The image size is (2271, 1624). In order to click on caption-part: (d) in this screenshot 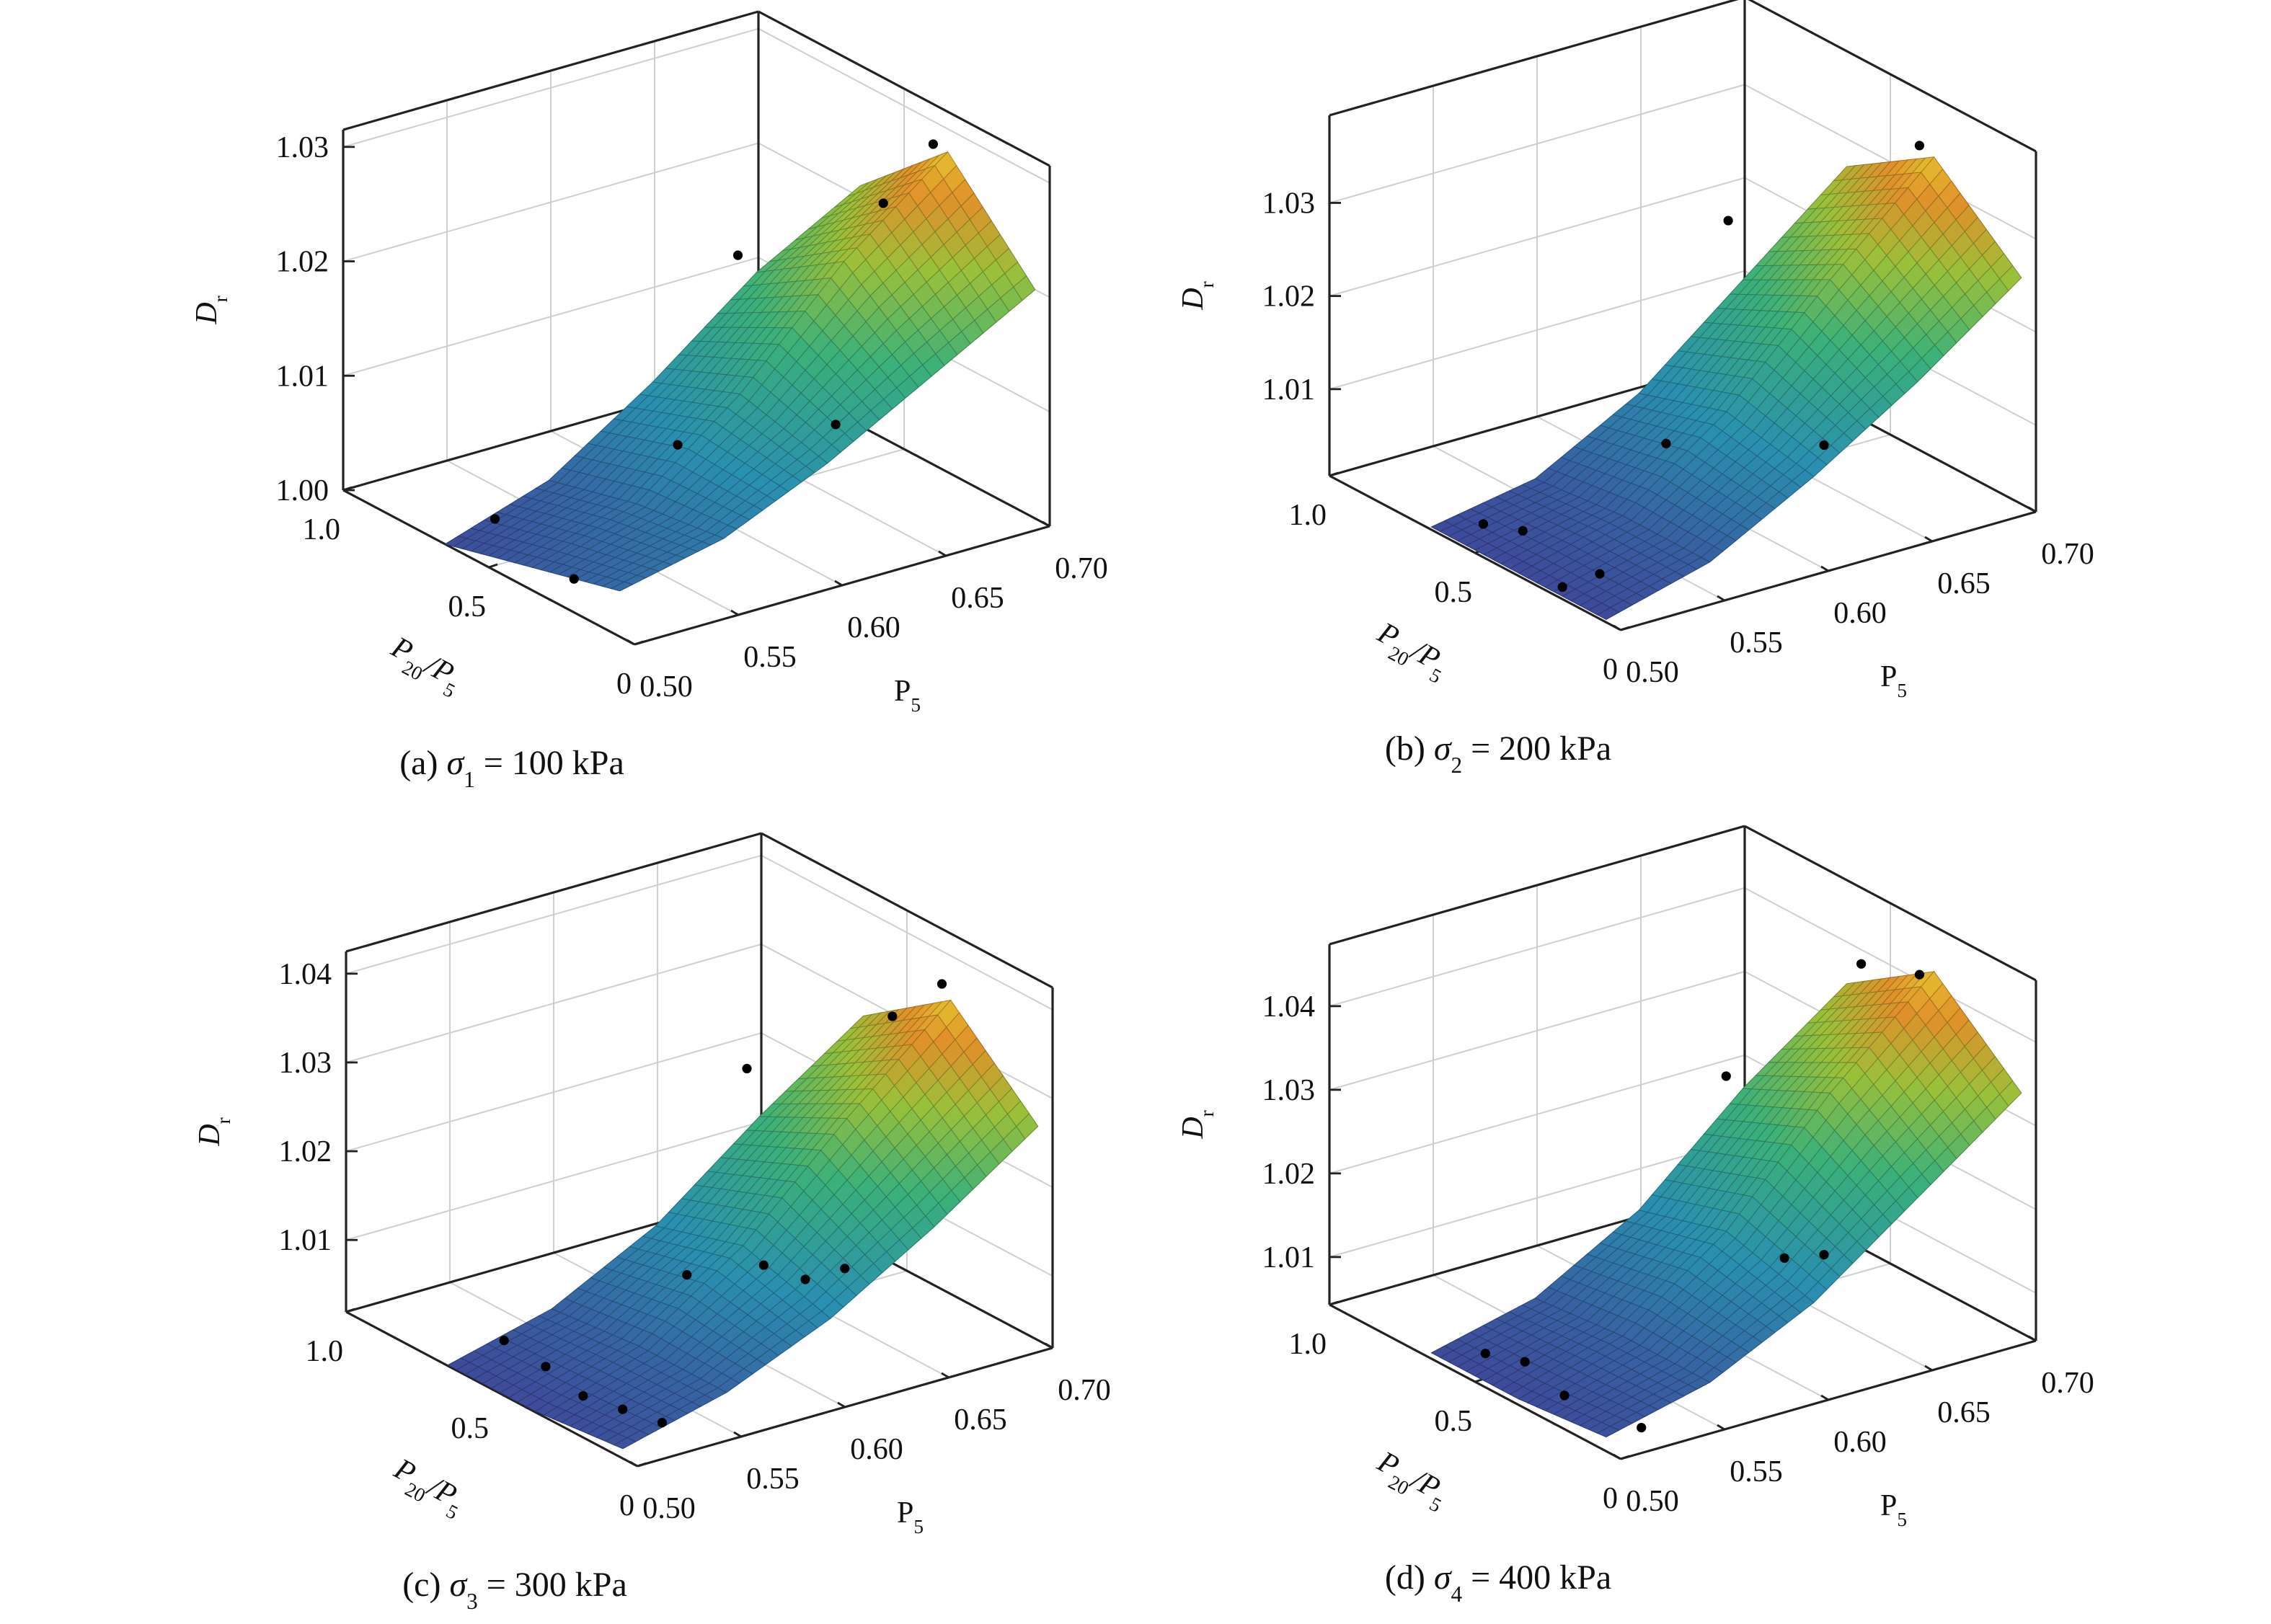, I will do `click(1405, 1577)`.